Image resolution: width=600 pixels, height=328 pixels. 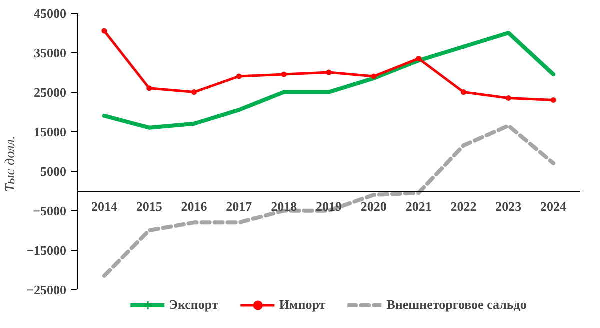 What do you see at coordinates (463, 206) in the screenshot?
I see `x-tick-label: 2022` at bounding box center [463, 206].